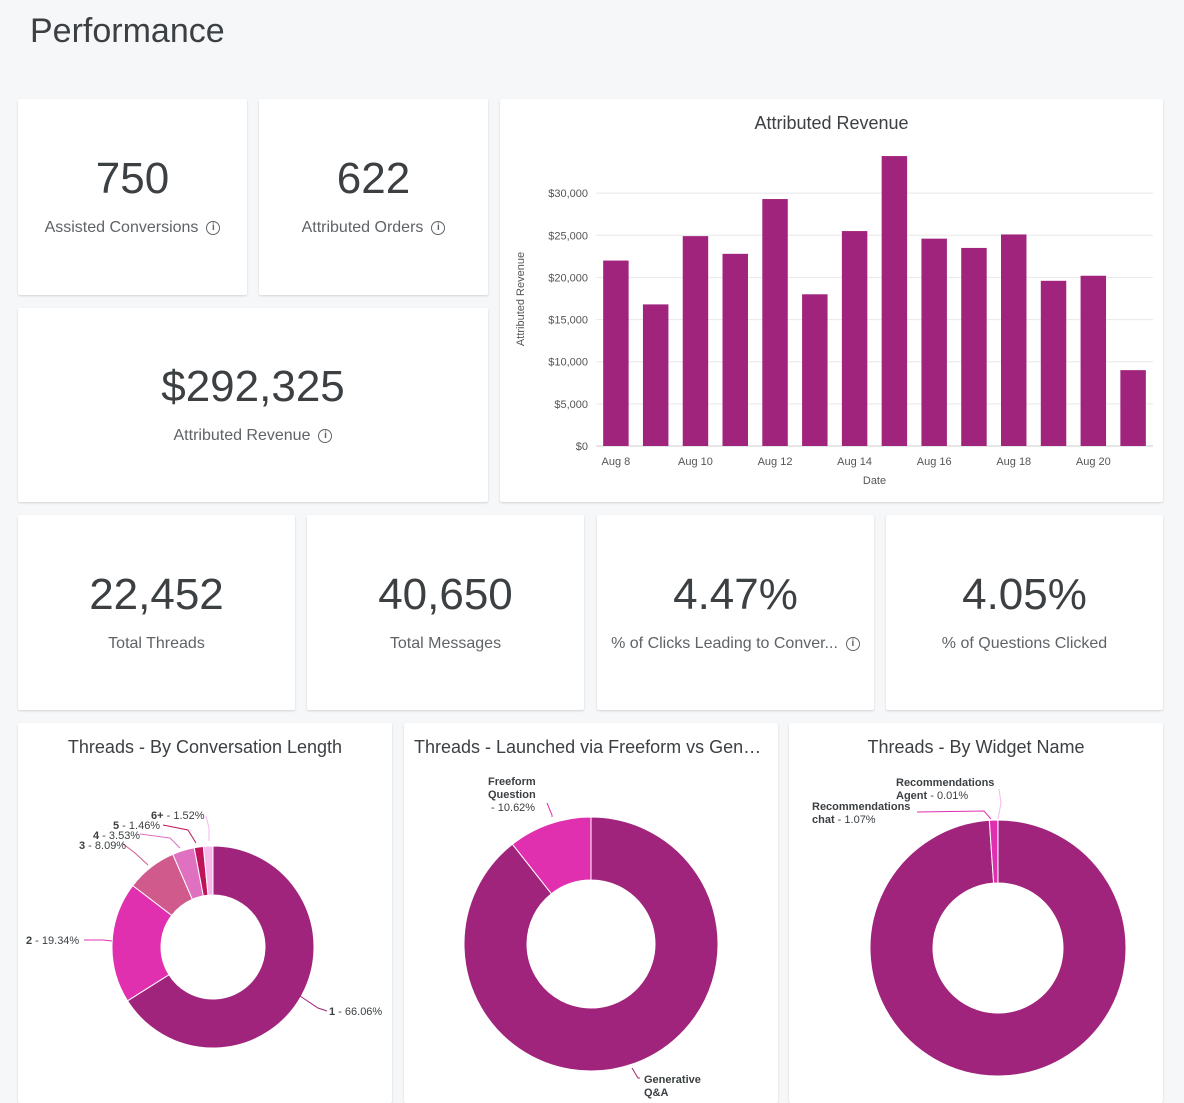  I want to click on kpi-label: Total Messages, so click(445, 644).